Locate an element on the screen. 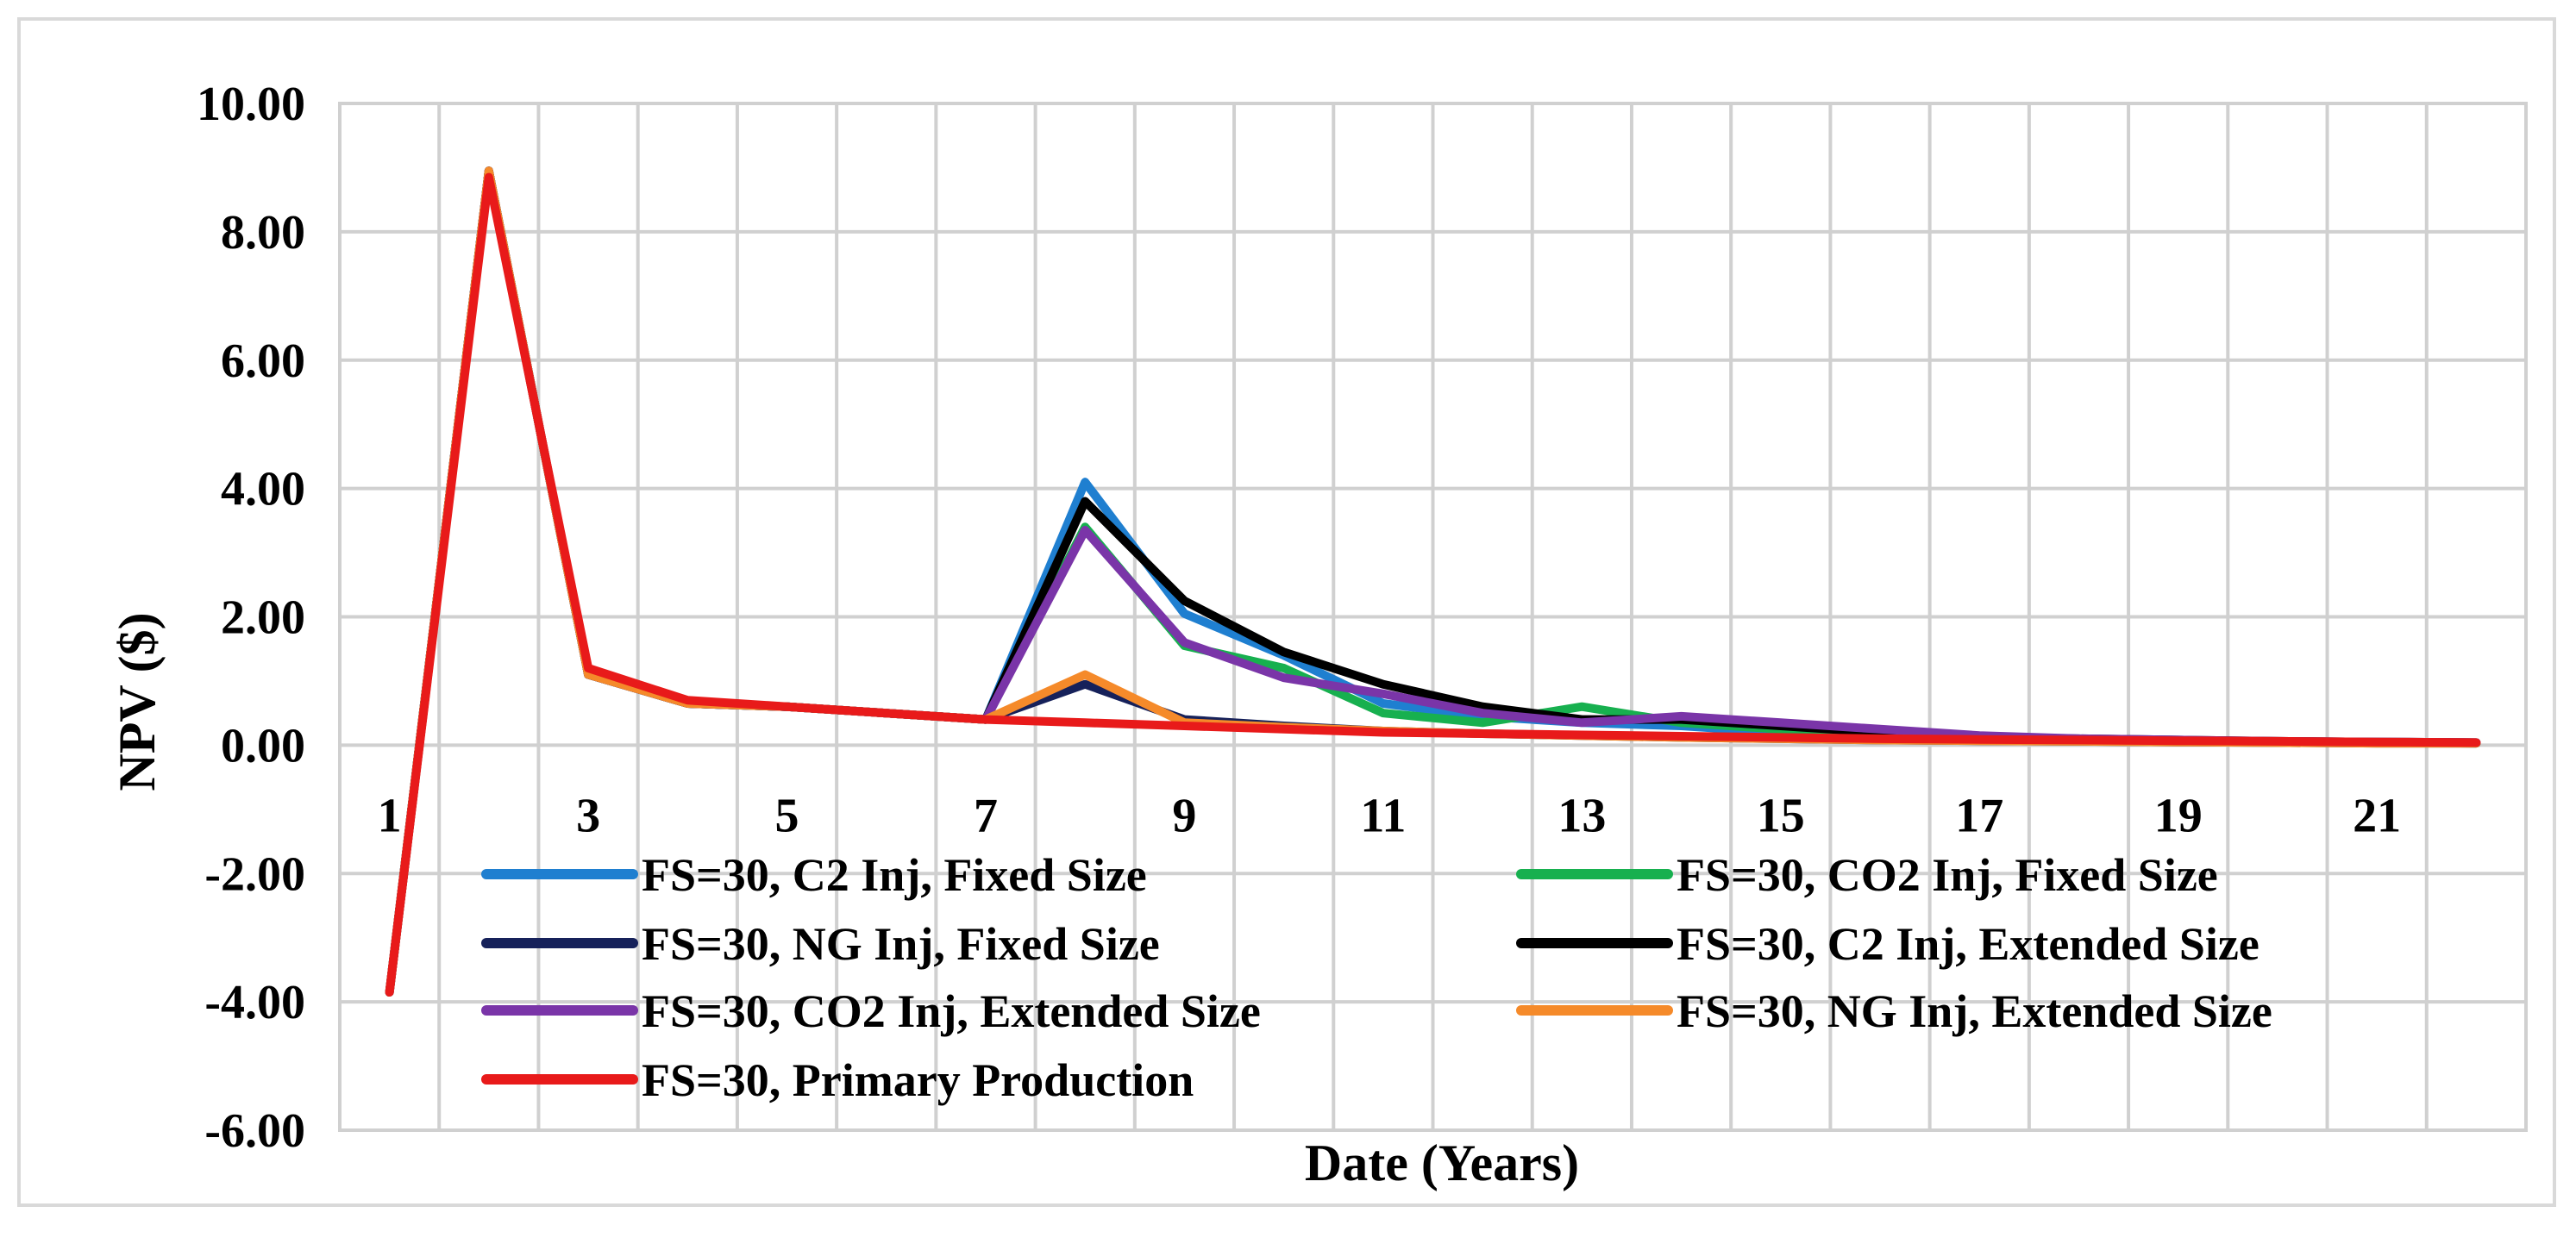  x-tick-label: 11 is located at coordinates (1383, 815).